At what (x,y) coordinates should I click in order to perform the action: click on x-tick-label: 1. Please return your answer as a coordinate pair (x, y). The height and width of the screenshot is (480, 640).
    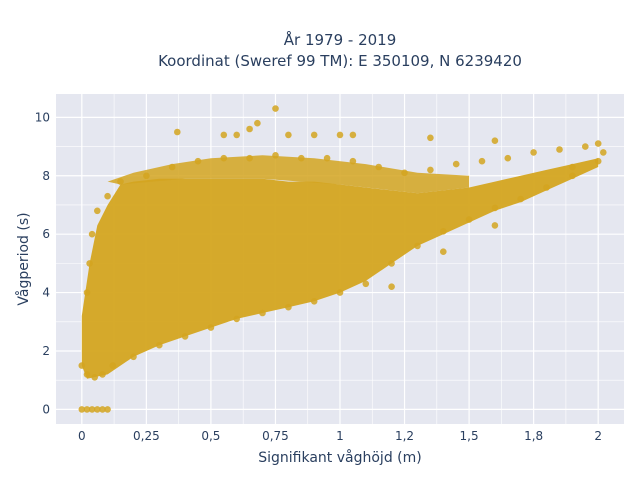
    Looking at the image, I should click on (340, 436).